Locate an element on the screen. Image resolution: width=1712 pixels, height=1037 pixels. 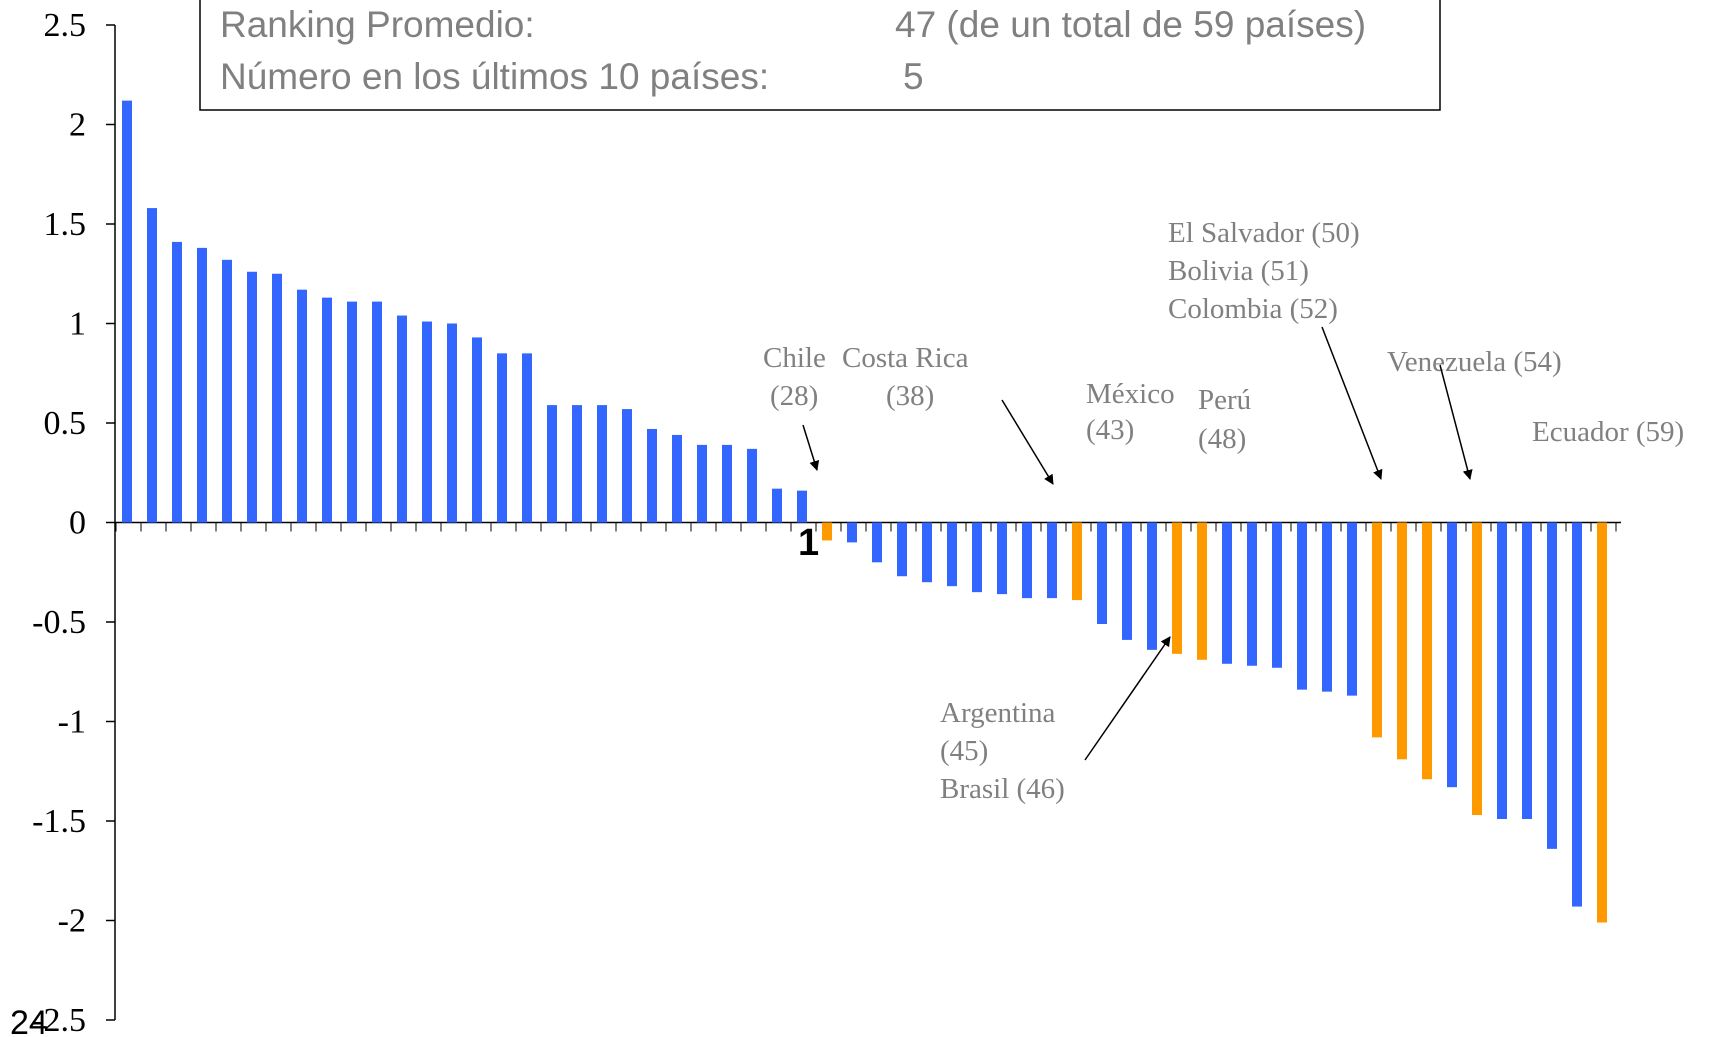
annotation-mexico: México is located at coordinates (1130, 394).